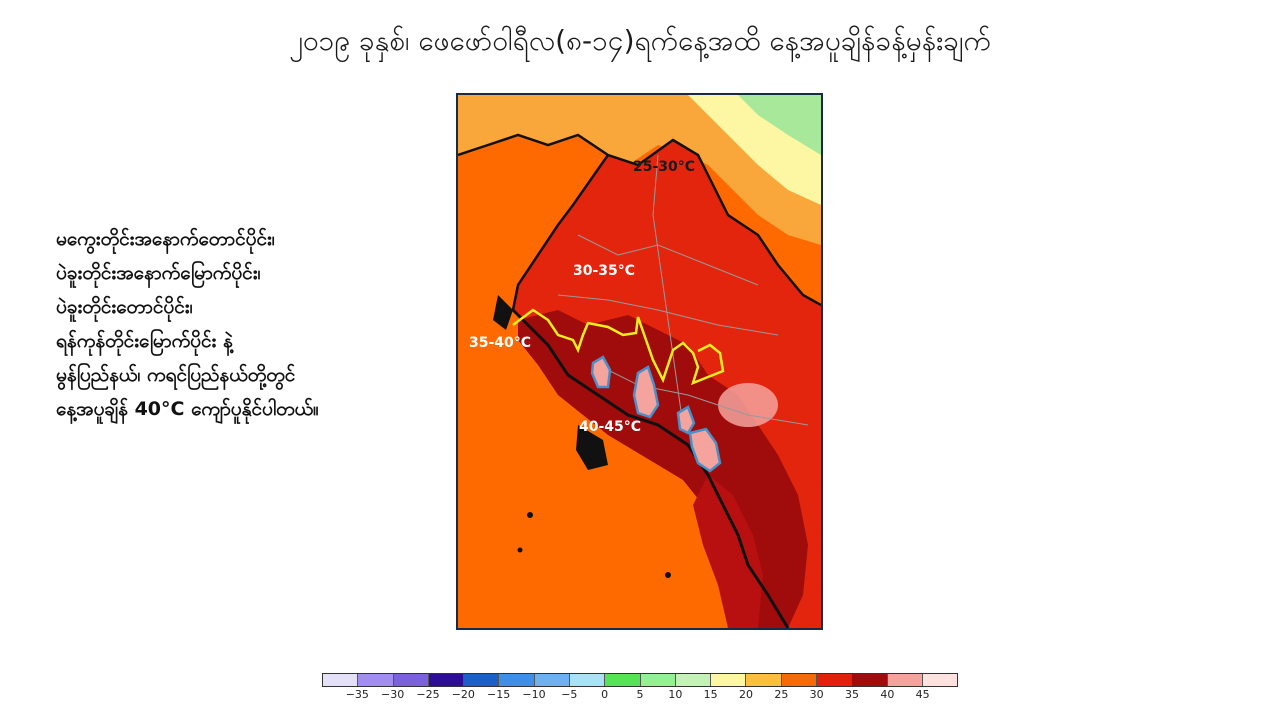 This screenshot has height=720, width=1280. I want to click on description-line: ပဲခူးတိုင်းတောင်ပိုင်း၊, so click(124, 307).